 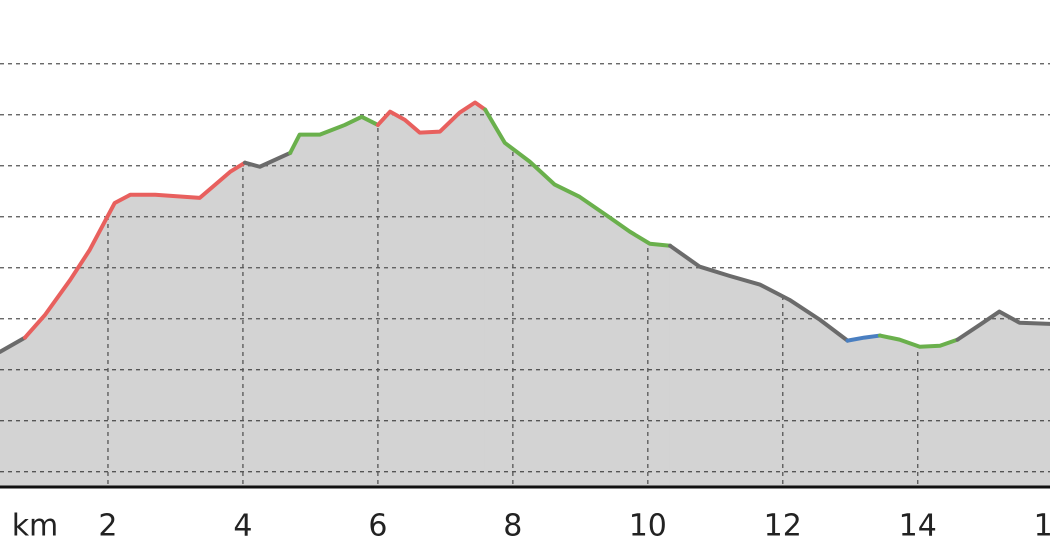 What do you see at coordinates (648, 526) in the screenshot?
I see `x-tick-label: 10` at bounding box center [648, 526].